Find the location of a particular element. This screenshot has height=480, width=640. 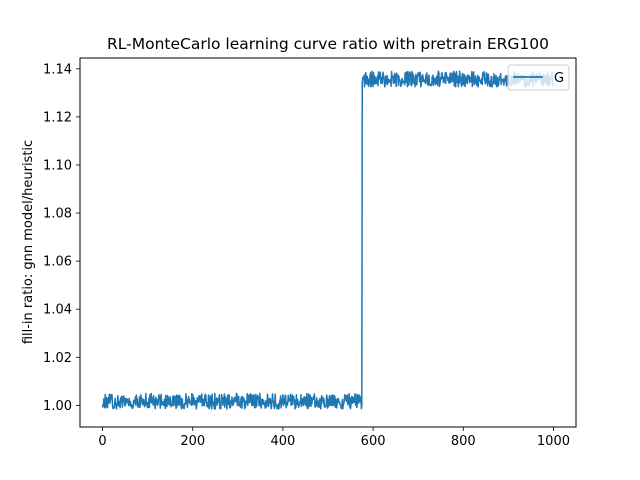

y-tick-label: 1.14 is located at coordinates (57, 69).